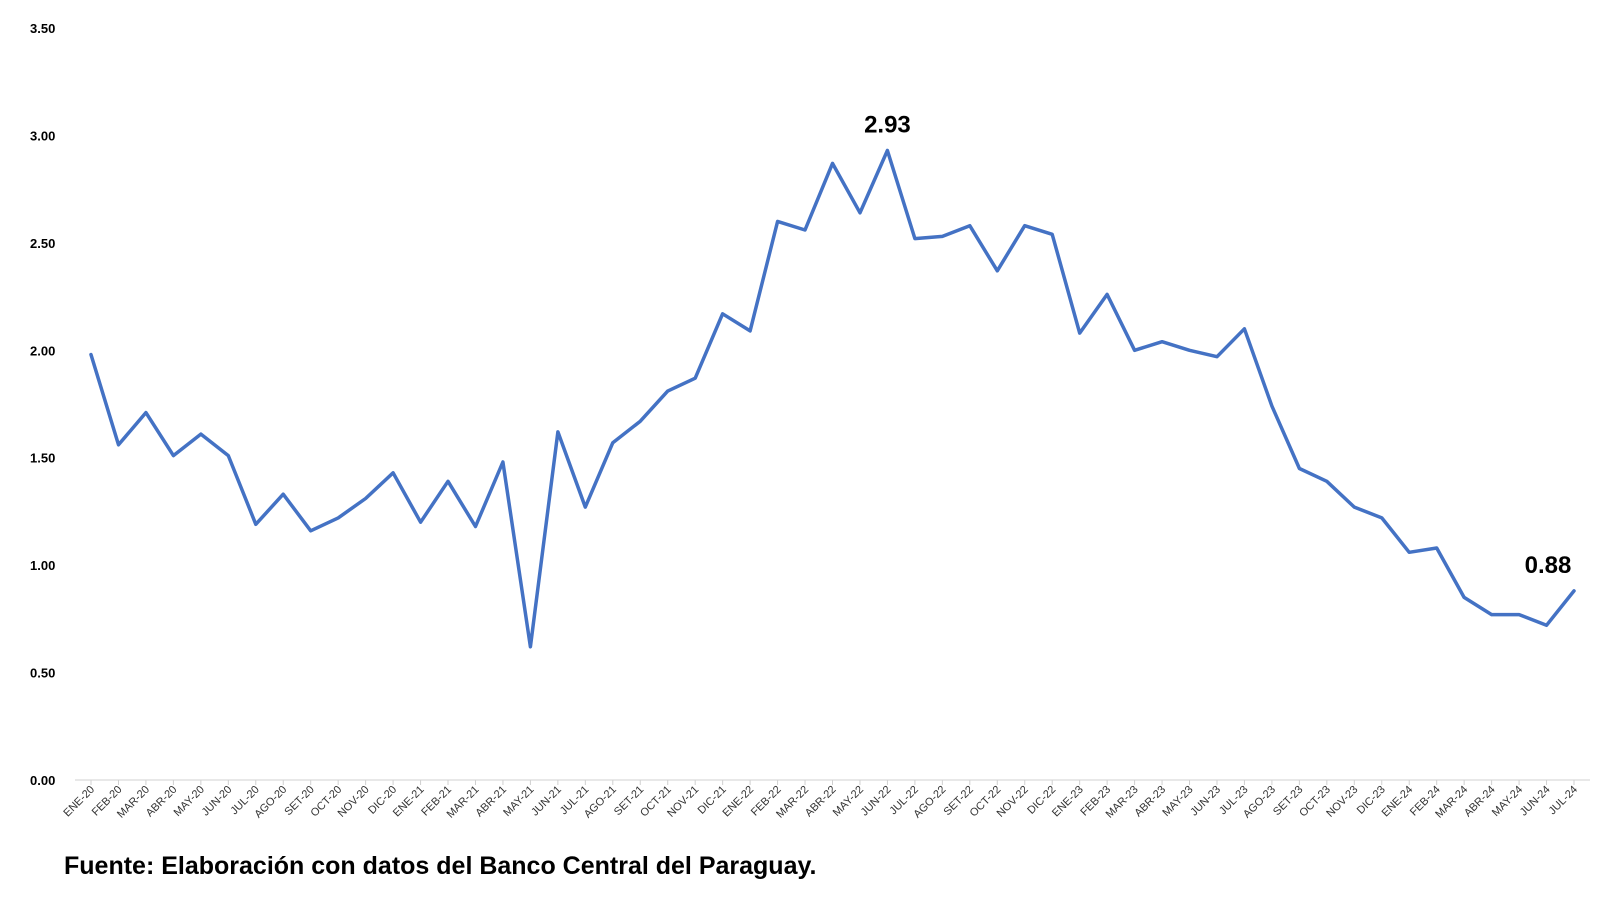 Image resolution: width=1600 pixels, height=900 pixels. What do you see at coordinates (42, 350) in the screenshot?
I see `y-tick-label: 2.00` at bounding box center [42, 350].